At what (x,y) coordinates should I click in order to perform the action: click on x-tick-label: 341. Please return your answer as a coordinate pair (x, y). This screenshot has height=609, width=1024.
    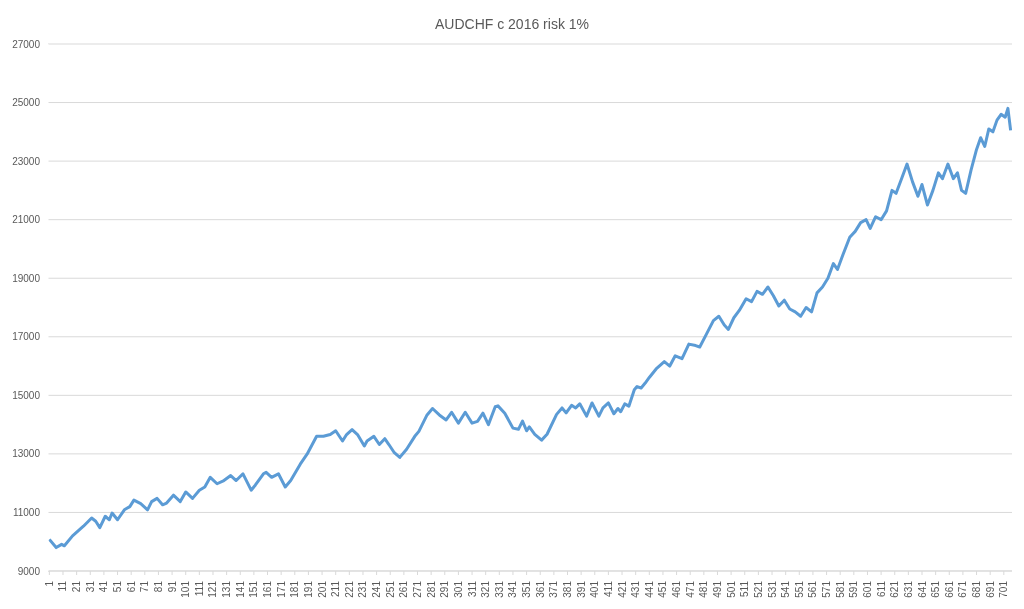
    Looking at the image, I should click on (513, 589).